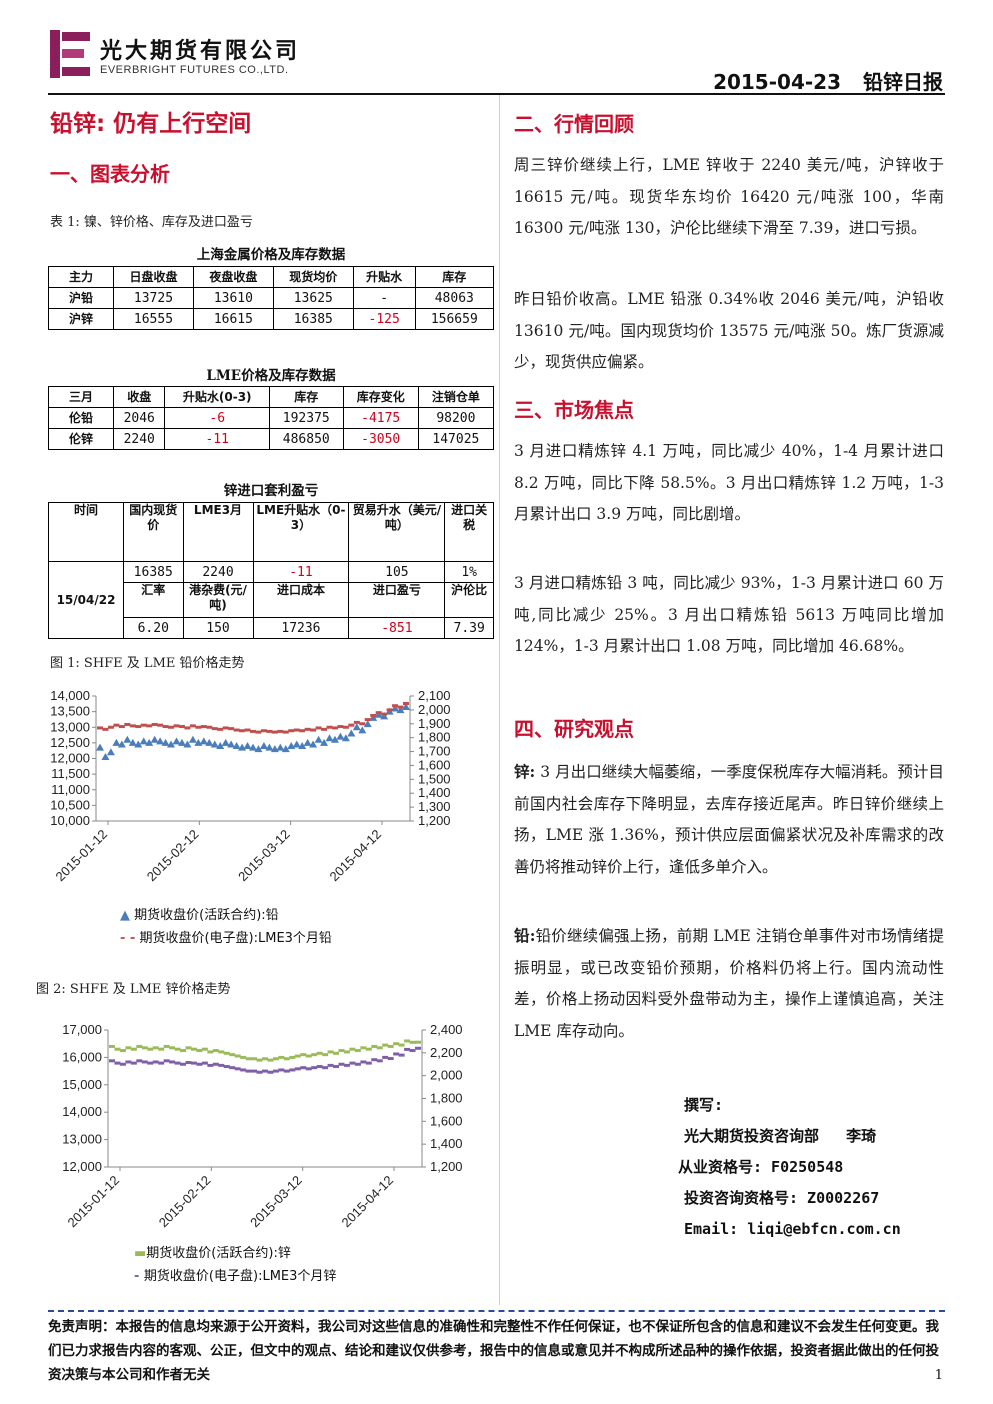  I want to click on th: 三月, so click(81, 397).